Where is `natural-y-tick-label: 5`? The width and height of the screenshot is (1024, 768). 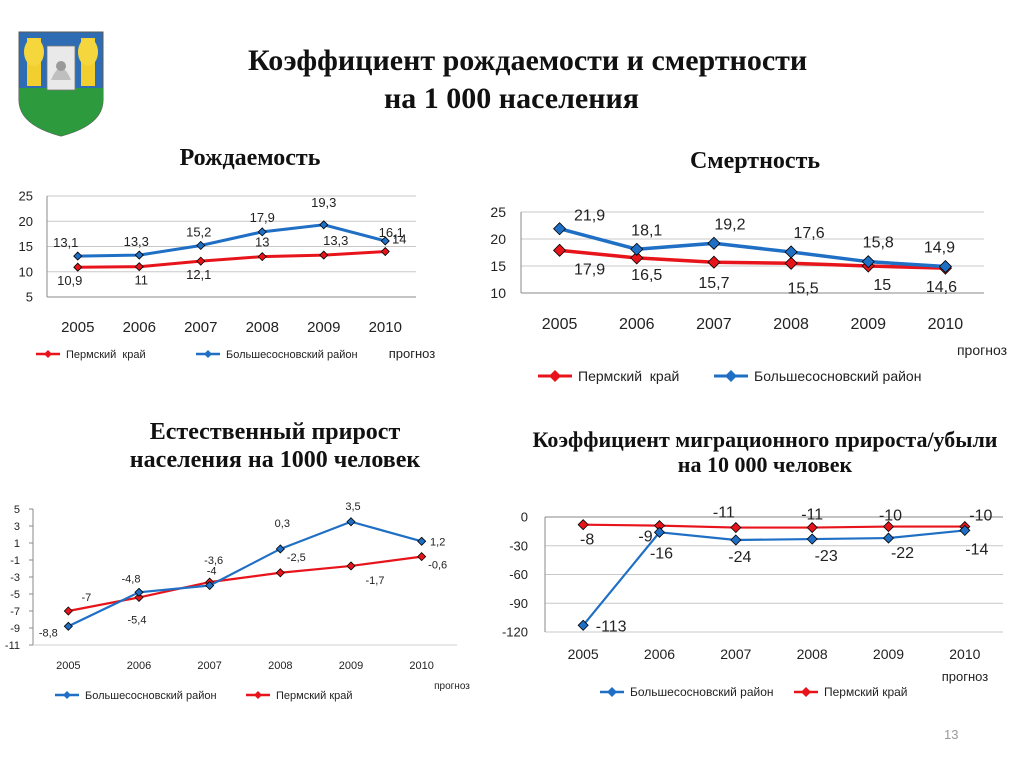 natural-y-tick-label: 5 is located at coordinates (17, 510).